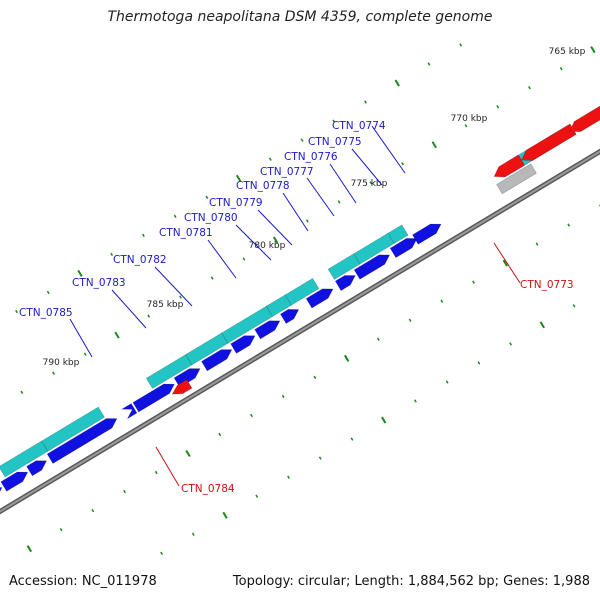 The width and height of the screenshot is (600, 600). What do you see at coordinates (469, 119) in the screenshot?
I see `kbp-label-770: 770 kbp` at bounding box center [469, 119].